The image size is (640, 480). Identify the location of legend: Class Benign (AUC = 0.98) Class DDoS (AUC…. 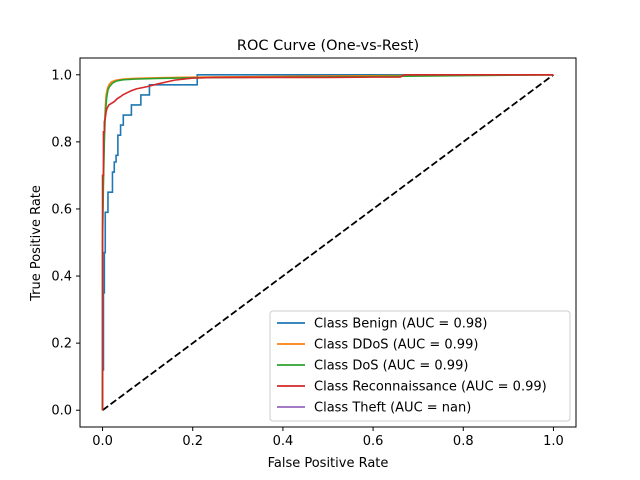
(420, 366).